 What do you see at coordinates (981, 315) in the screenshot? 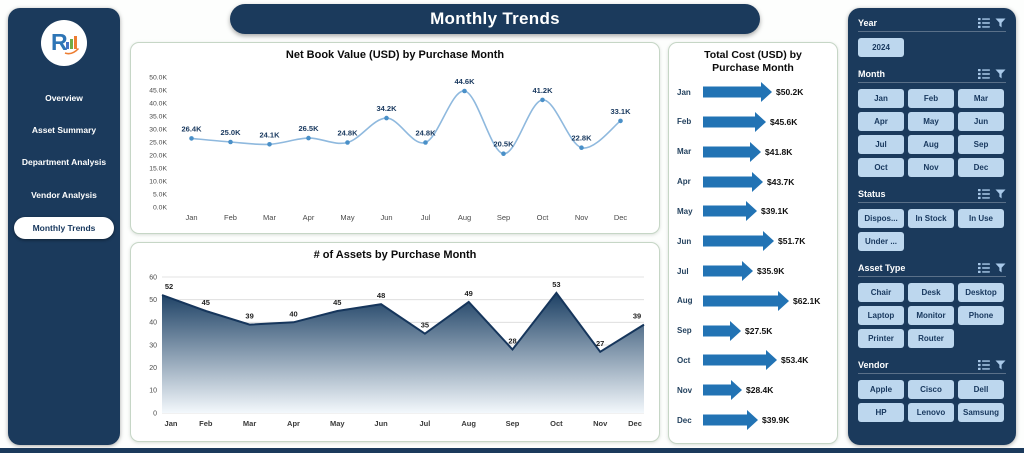
I see `filter-option-phone: Phone` at bounding box center [981, 315].